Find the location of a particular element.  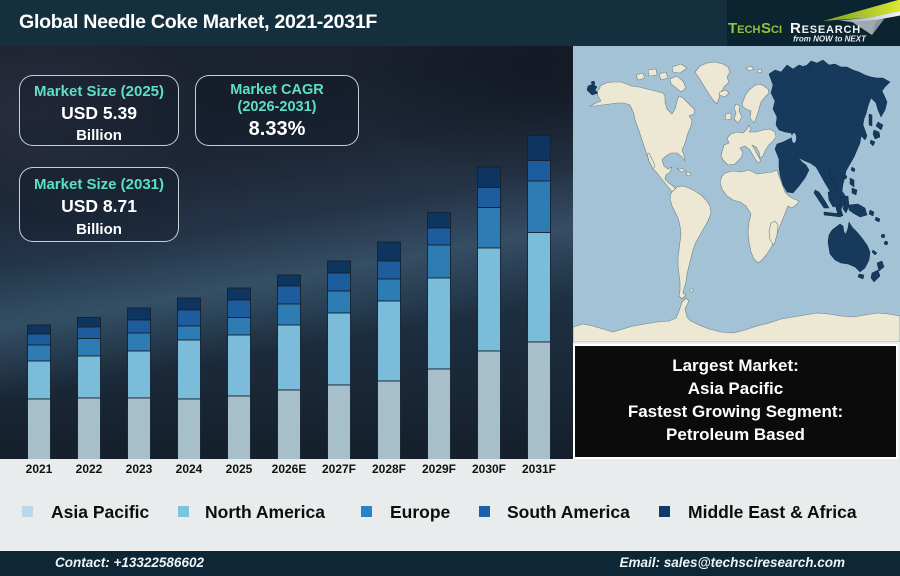

svg-text: Sci is located at coordinates (771, 28).